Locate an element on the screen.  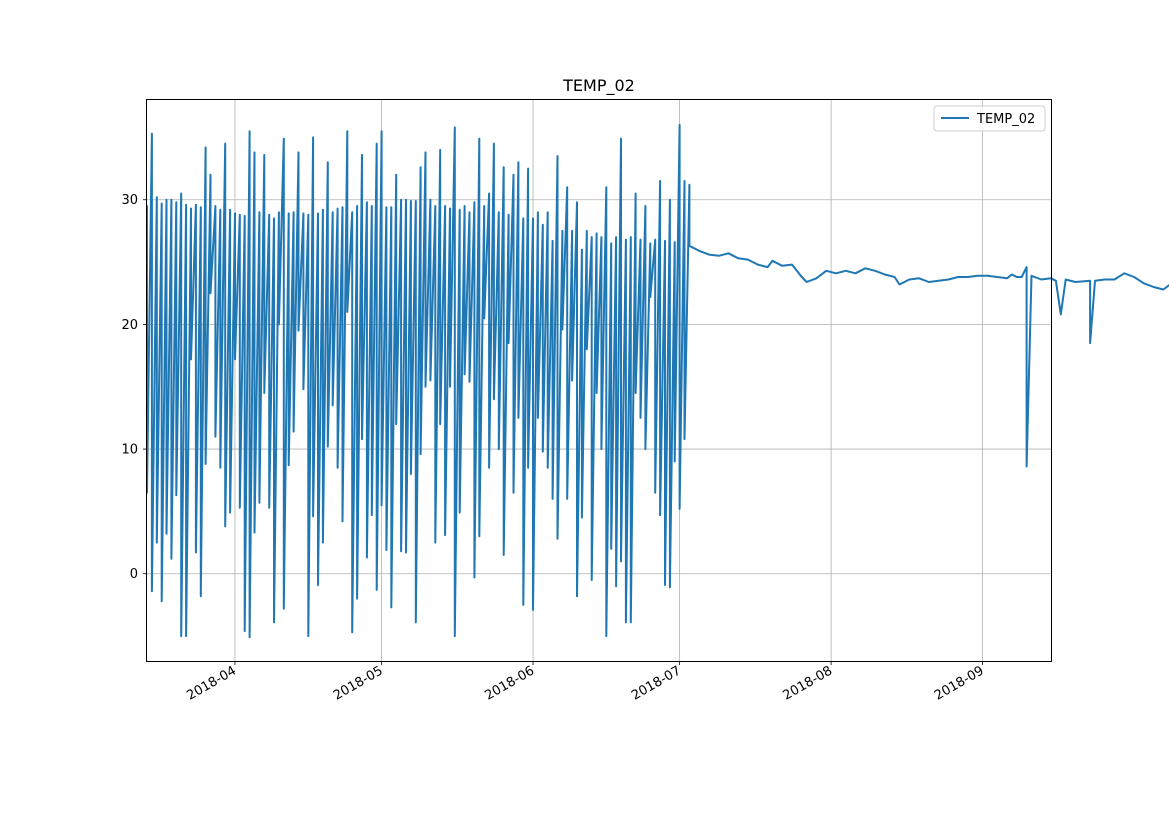
legend: TEMP_02 is located at coordinates (989, 118).